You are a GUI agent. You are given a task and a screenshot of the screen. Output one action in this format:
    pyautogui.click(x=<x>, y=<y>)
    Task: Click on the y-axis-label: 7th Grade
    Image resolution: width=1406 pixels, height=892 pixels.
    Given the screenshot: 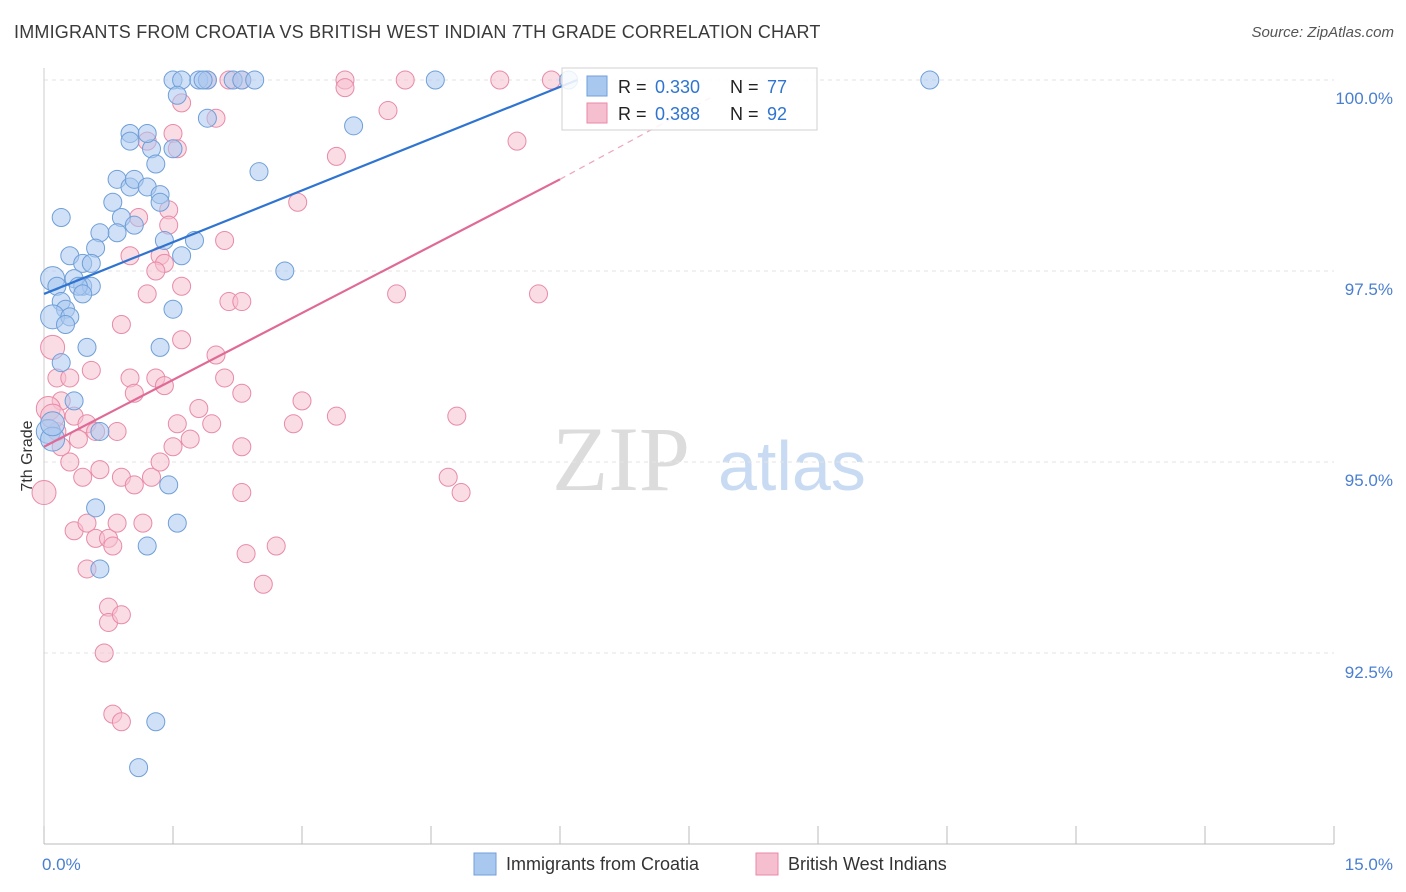 What is the action you would take?
    pyautogui.click(x=27, y=455)
    